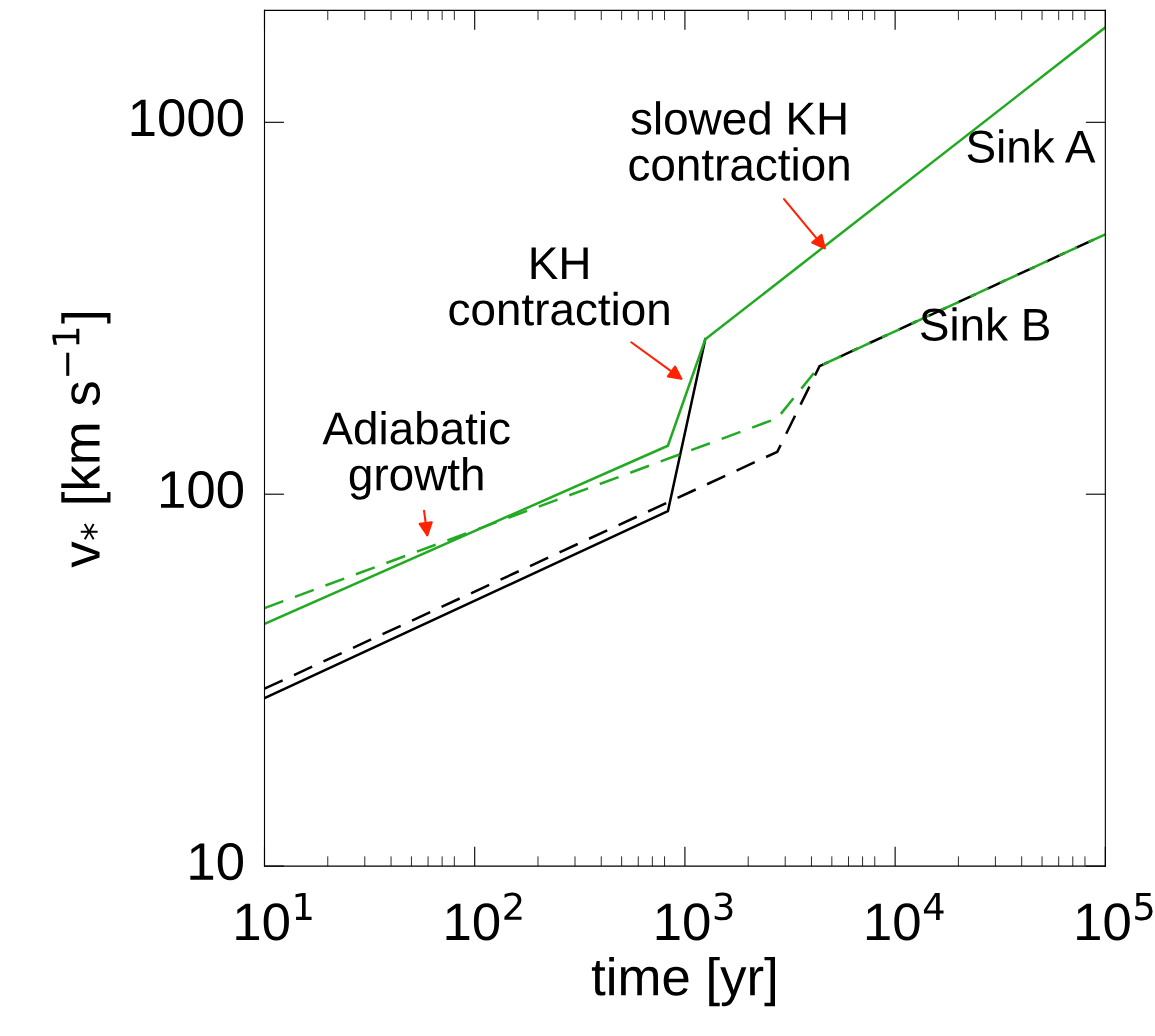 The image size is (1155, 1036). I want to click on y-tick-label: 1000, so click(187, 118).